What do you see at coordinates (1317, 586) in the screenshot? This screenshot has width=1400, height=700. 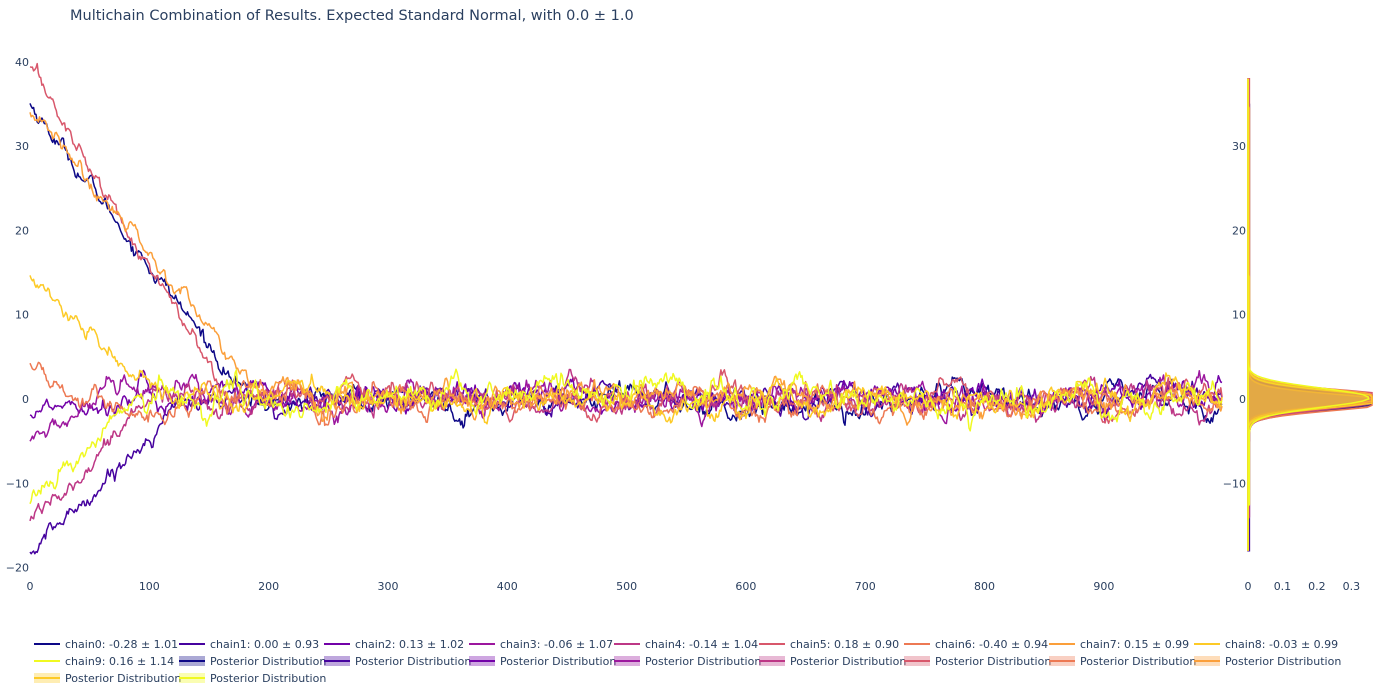 I see `posterior-x-tick-label: 0.2` at bounding box center [1317, 586].